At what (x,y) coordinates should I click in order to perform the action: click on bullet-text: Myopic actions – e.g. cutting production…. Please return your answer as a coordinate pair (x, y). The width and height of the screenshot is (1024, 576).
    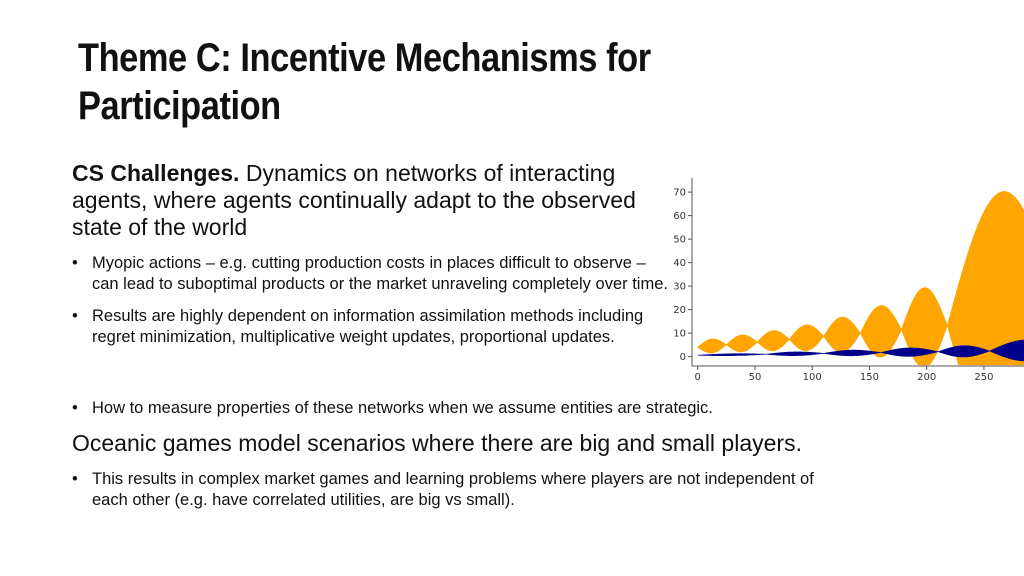
    Looking at the image, I should click on (380, 273).